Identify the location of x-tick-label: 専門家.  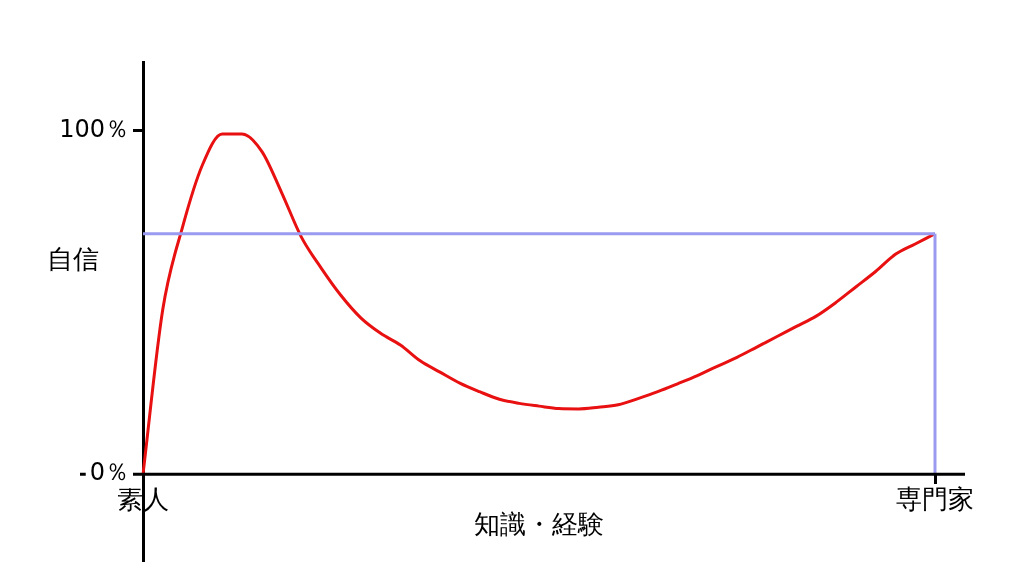
(935, 499).